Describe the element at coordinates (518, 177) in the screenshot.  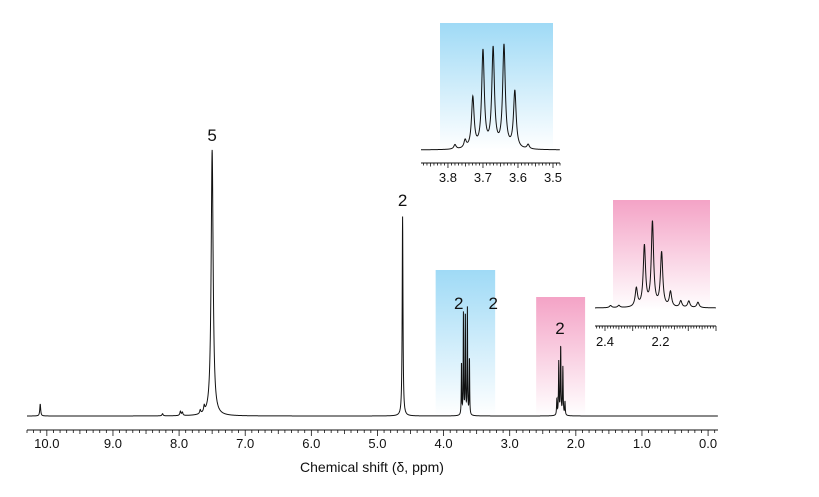
I see `x-tick-label: 3.6` at that location.